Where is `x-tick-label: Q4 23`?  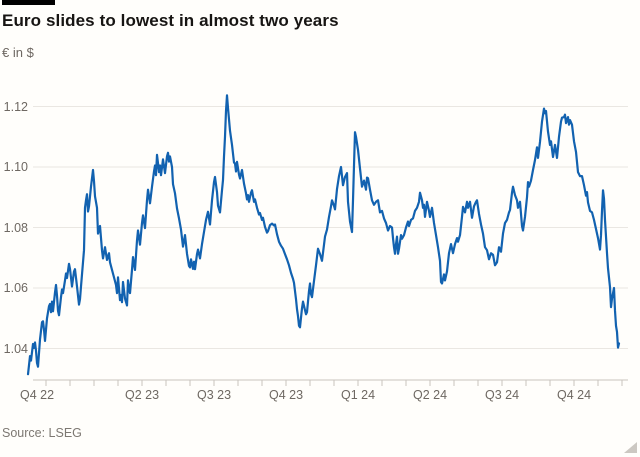 x-tick-label: Q4 23 is located at coordinates (286, 395).